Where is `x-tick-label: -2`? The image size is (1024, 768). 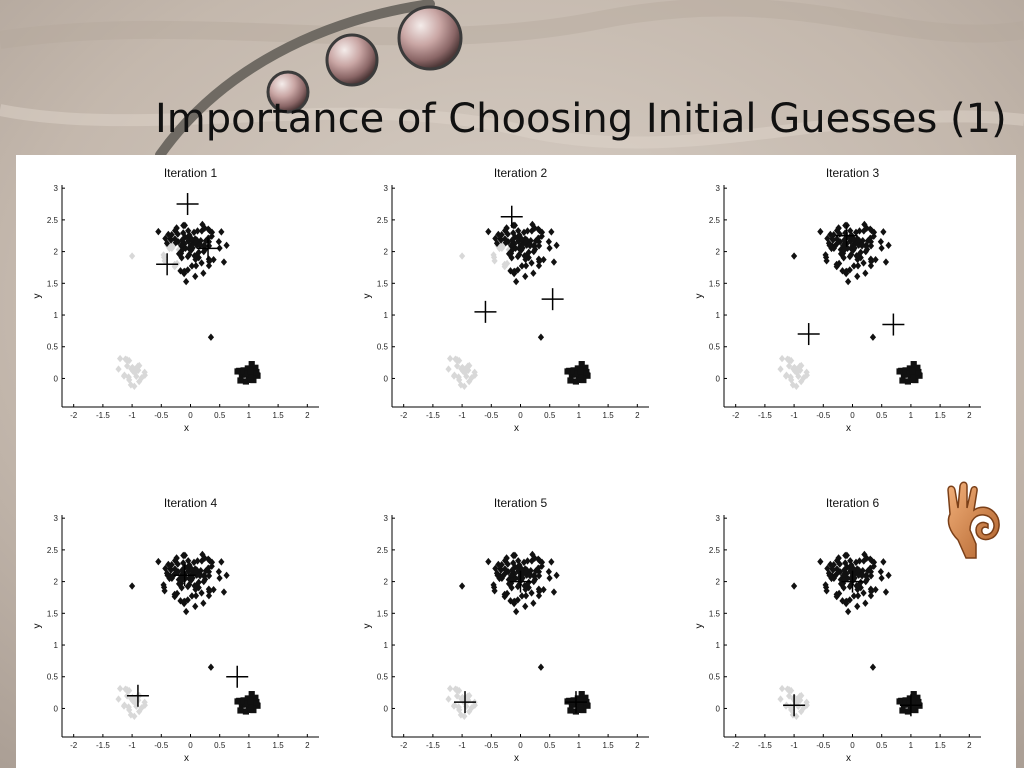 x-tick-label: -2 is located at coordinates (736, 745).